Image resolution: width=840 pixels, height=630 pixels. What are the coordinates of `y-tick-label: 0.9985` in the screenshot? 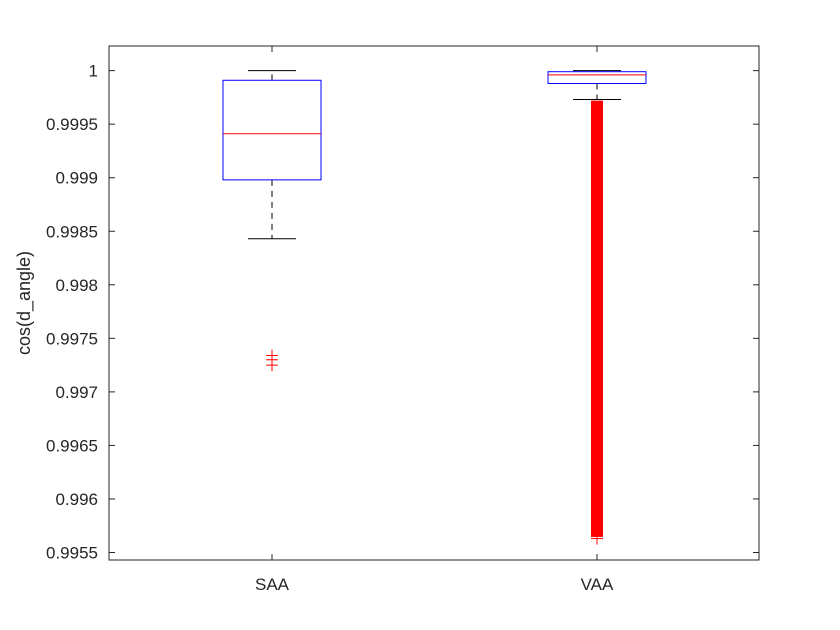 It's located at (72, 231).